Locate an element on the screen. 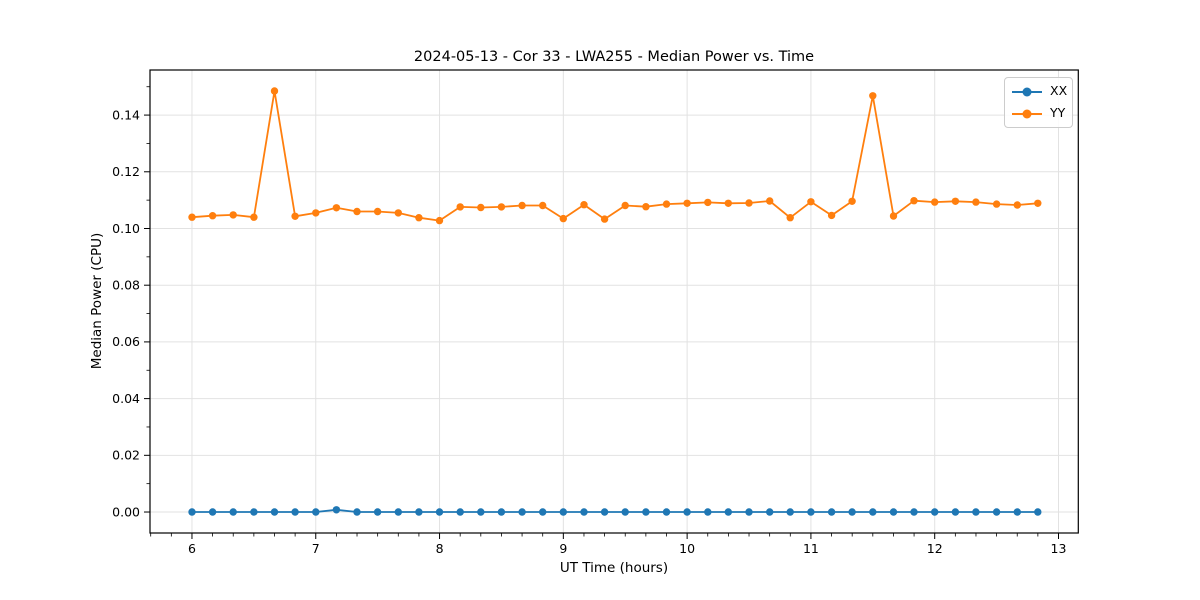  x-tick-label: 12 is located at coordinates (935, 548).